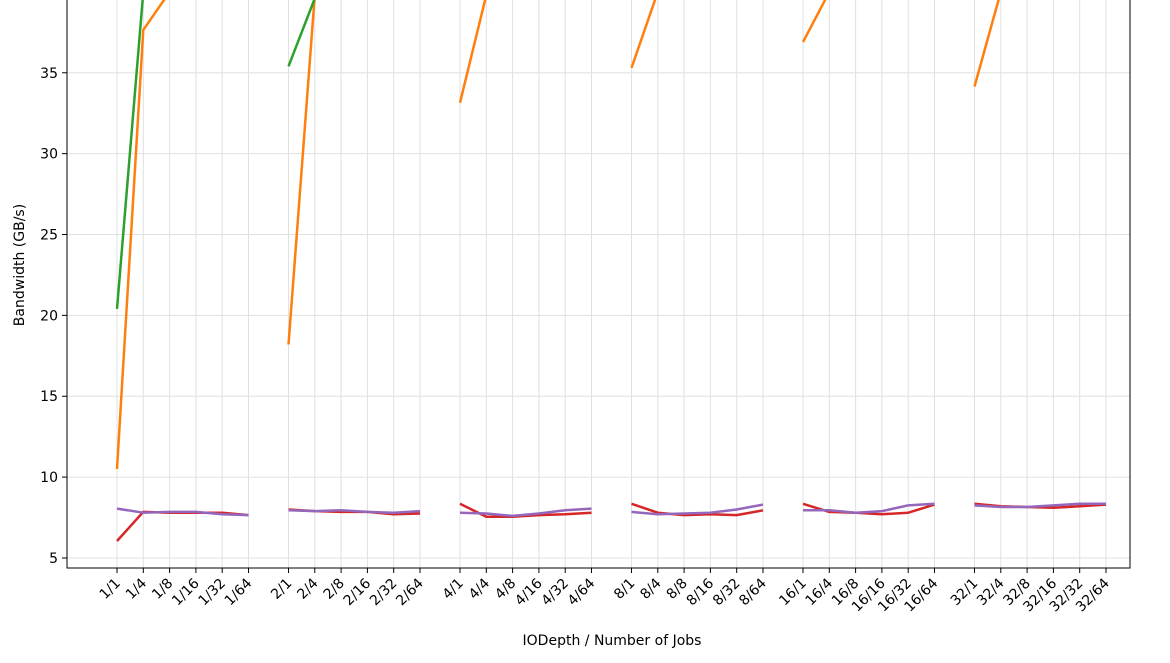 This screenshot has width=1170, height=663. I want to click on y-tick-label: 25, so click(49, 236).